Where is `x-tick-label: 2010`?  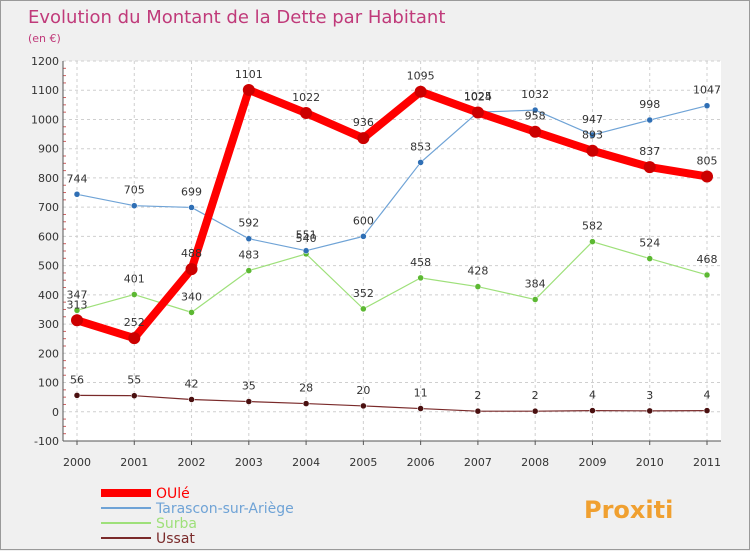 x-tick-label: 2010 is located at coordinates (650, 462).